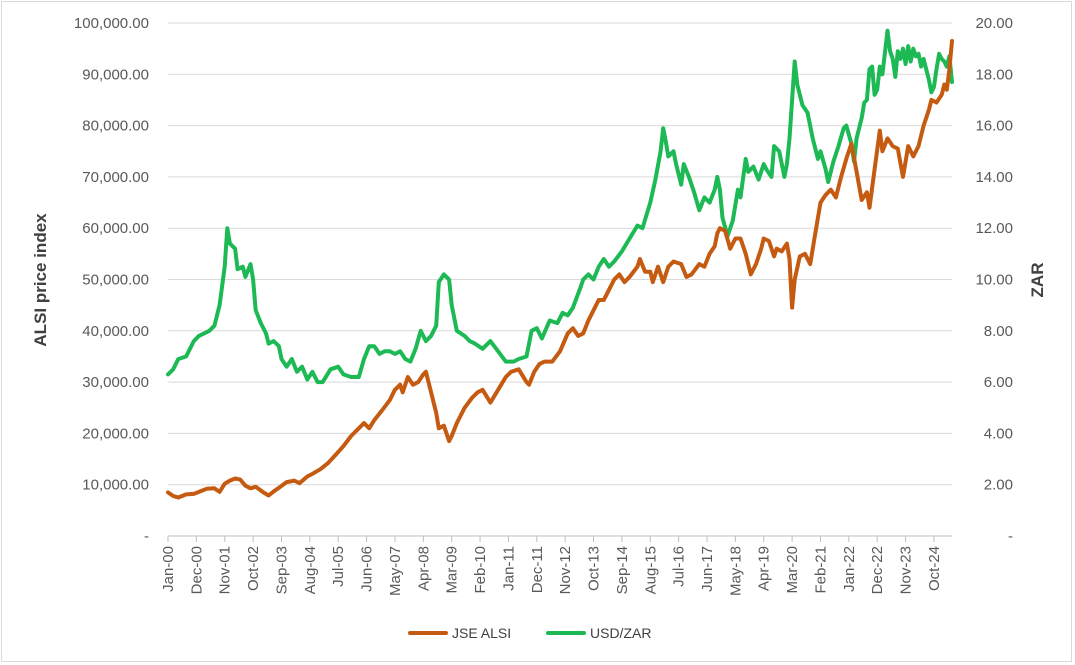 This screenshot has height=665, width=1075. I want to click on y2-tick-label: 14.00, so click(994, 177).